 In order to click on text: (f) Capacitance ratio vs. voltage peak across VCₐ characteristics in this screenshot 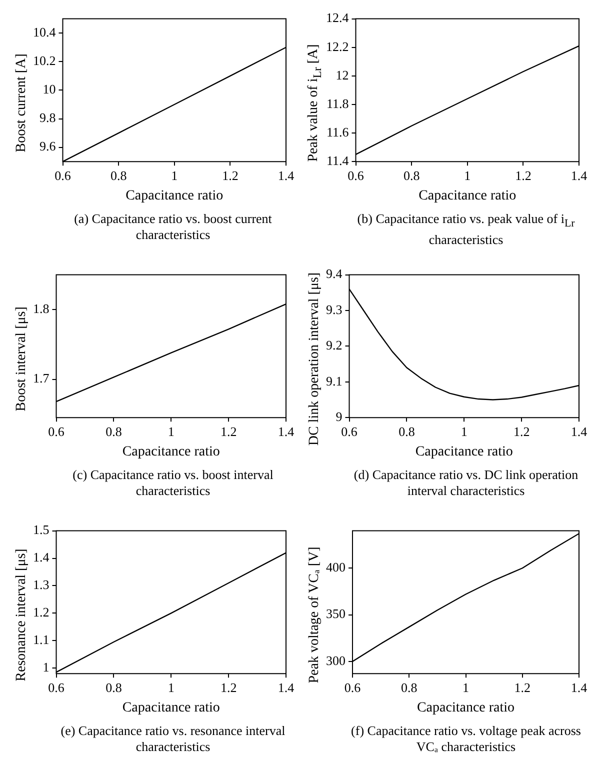, I will do `click(466, 739)`.